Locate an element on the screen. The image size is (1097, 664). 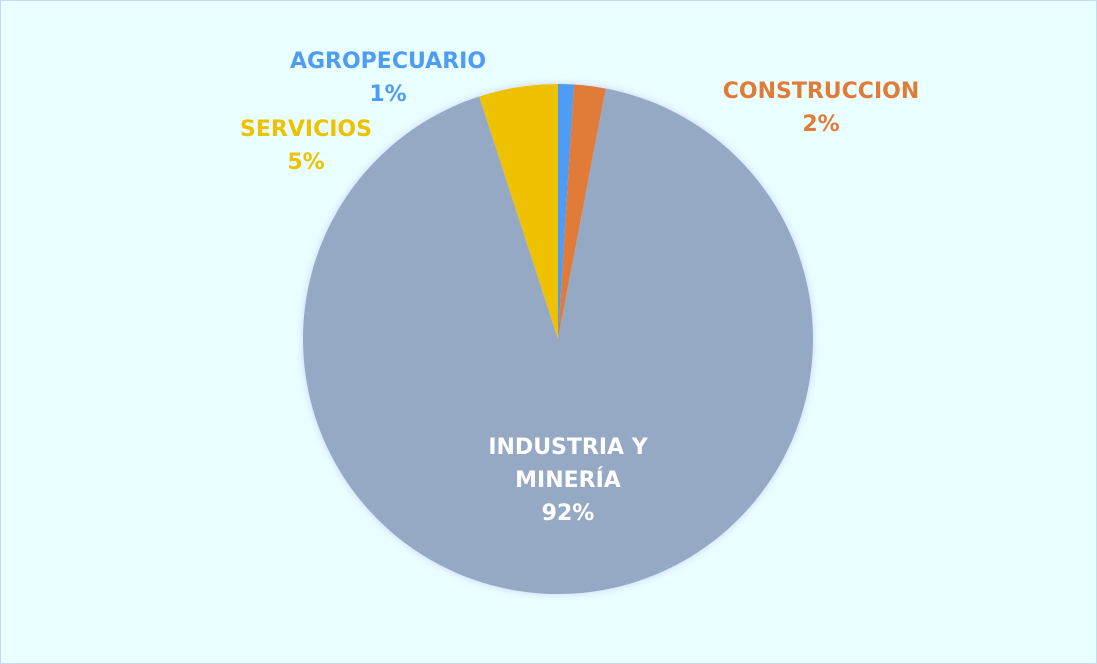
value-label: 5% is located at coordinates (306, 162).